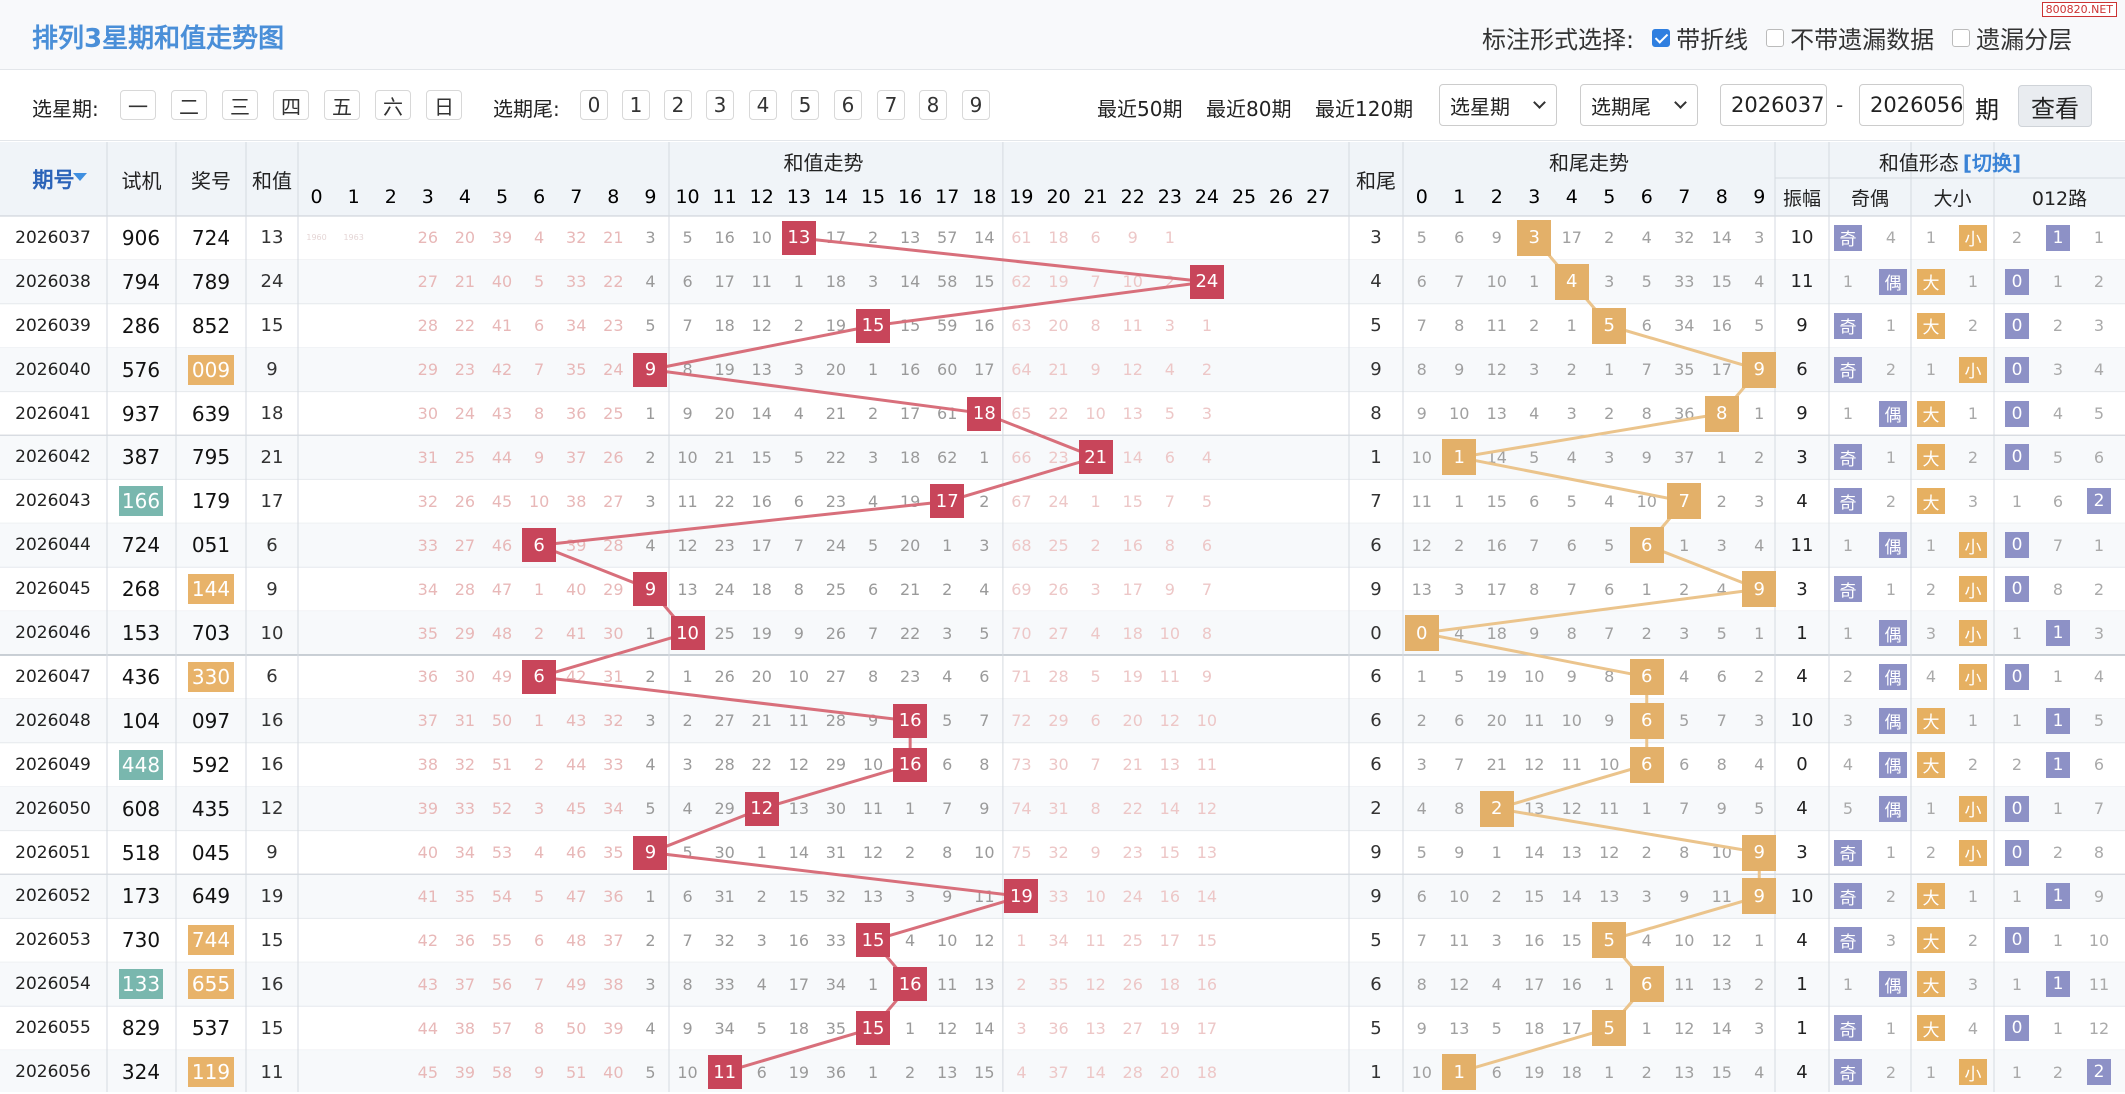  Describe the element at coordinates (502, 896) in the screenshot. I see `sum-miss-value: 54` at that location.